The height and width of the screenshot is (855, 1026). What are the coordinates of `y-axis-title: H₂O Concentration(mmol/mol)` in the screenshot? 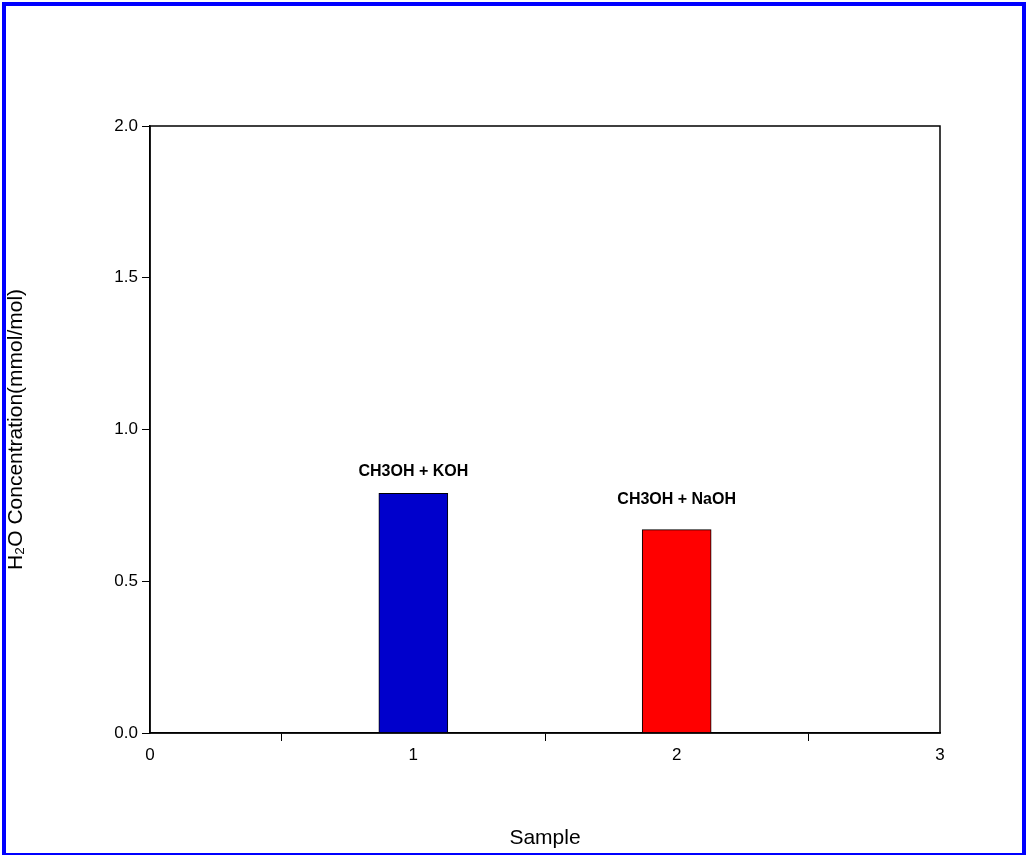 It's located at (15, 429).